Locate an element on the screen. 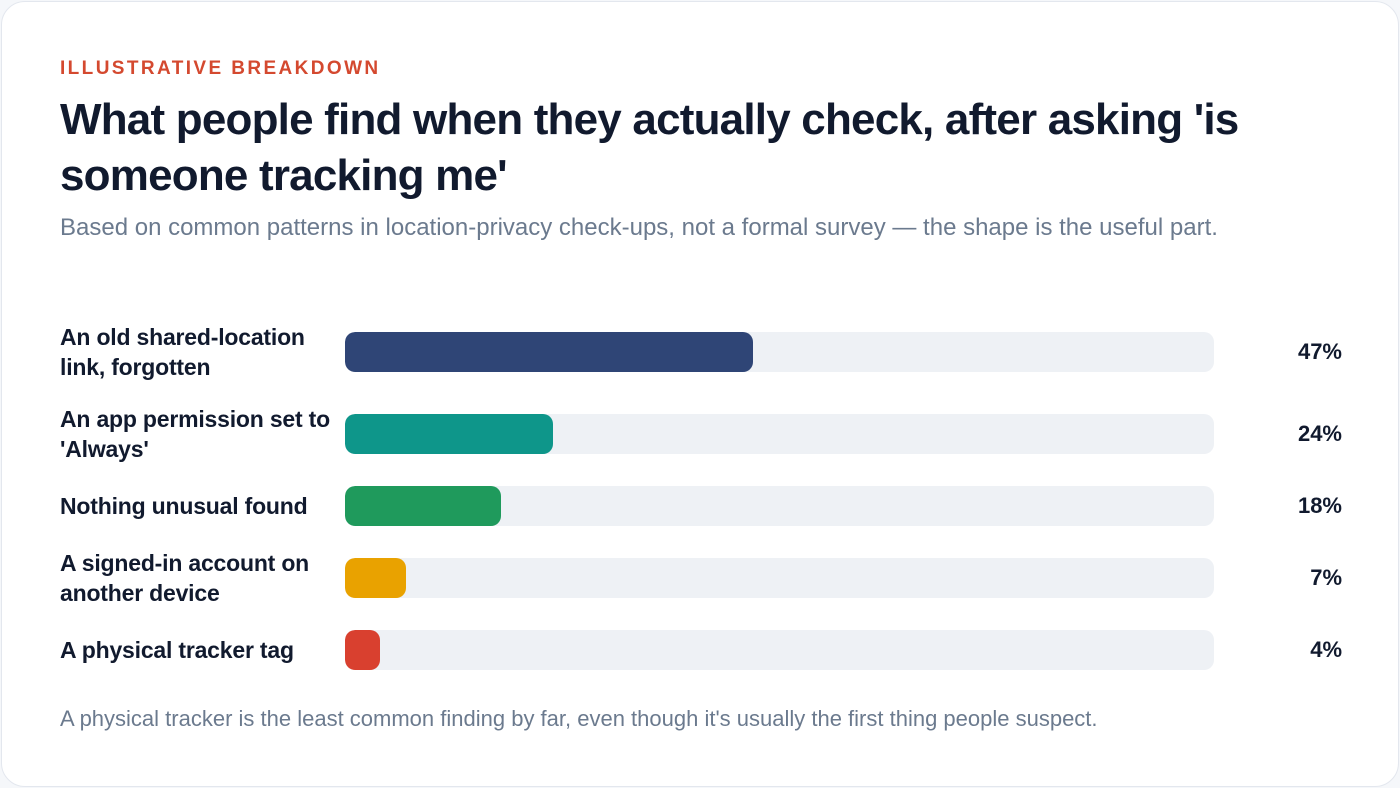 The image size is (1400, 788). bar-value-label: 7% is located at coordinates (1326, 577).